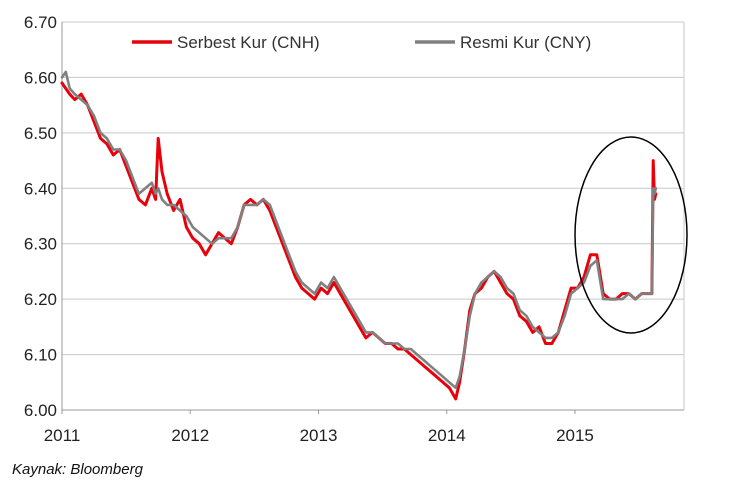 Image resolution: width=750 pixels, height=493 pixels. What do you see at coordinates (40, 77) in the screenshot?
I see `y-tick-label: 6.60` at bounding box center [40, 77].